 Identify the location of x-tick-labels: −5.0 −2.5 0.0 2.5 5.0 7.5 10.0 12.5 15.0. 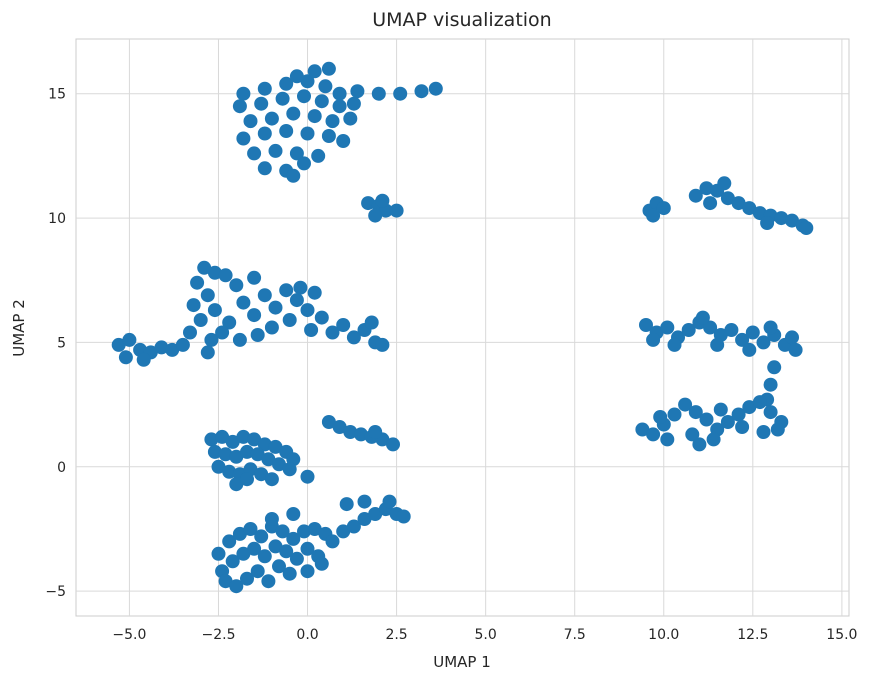
(484, 635).